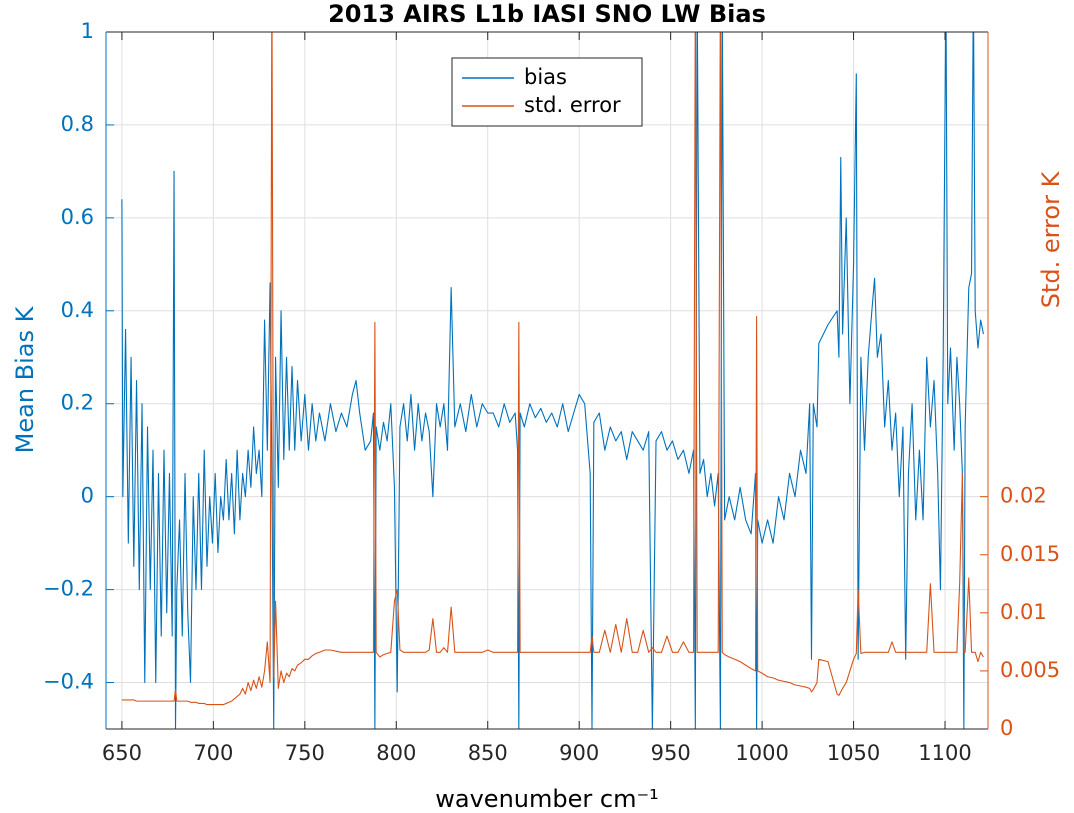  Describe the element at coordinates (1023, 612) in the screenshot. I see `y2-tick-label: 0.01` at that location.